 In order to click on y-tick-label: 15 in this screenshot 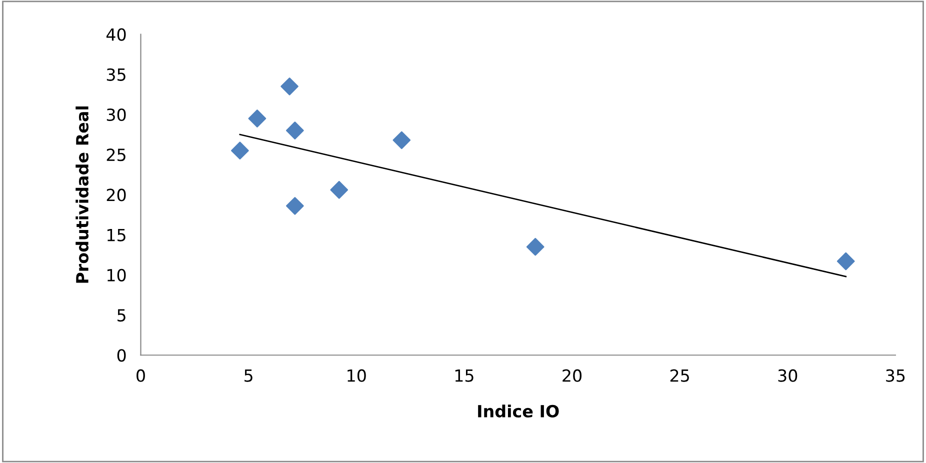, I will do `click(116, 235)`.